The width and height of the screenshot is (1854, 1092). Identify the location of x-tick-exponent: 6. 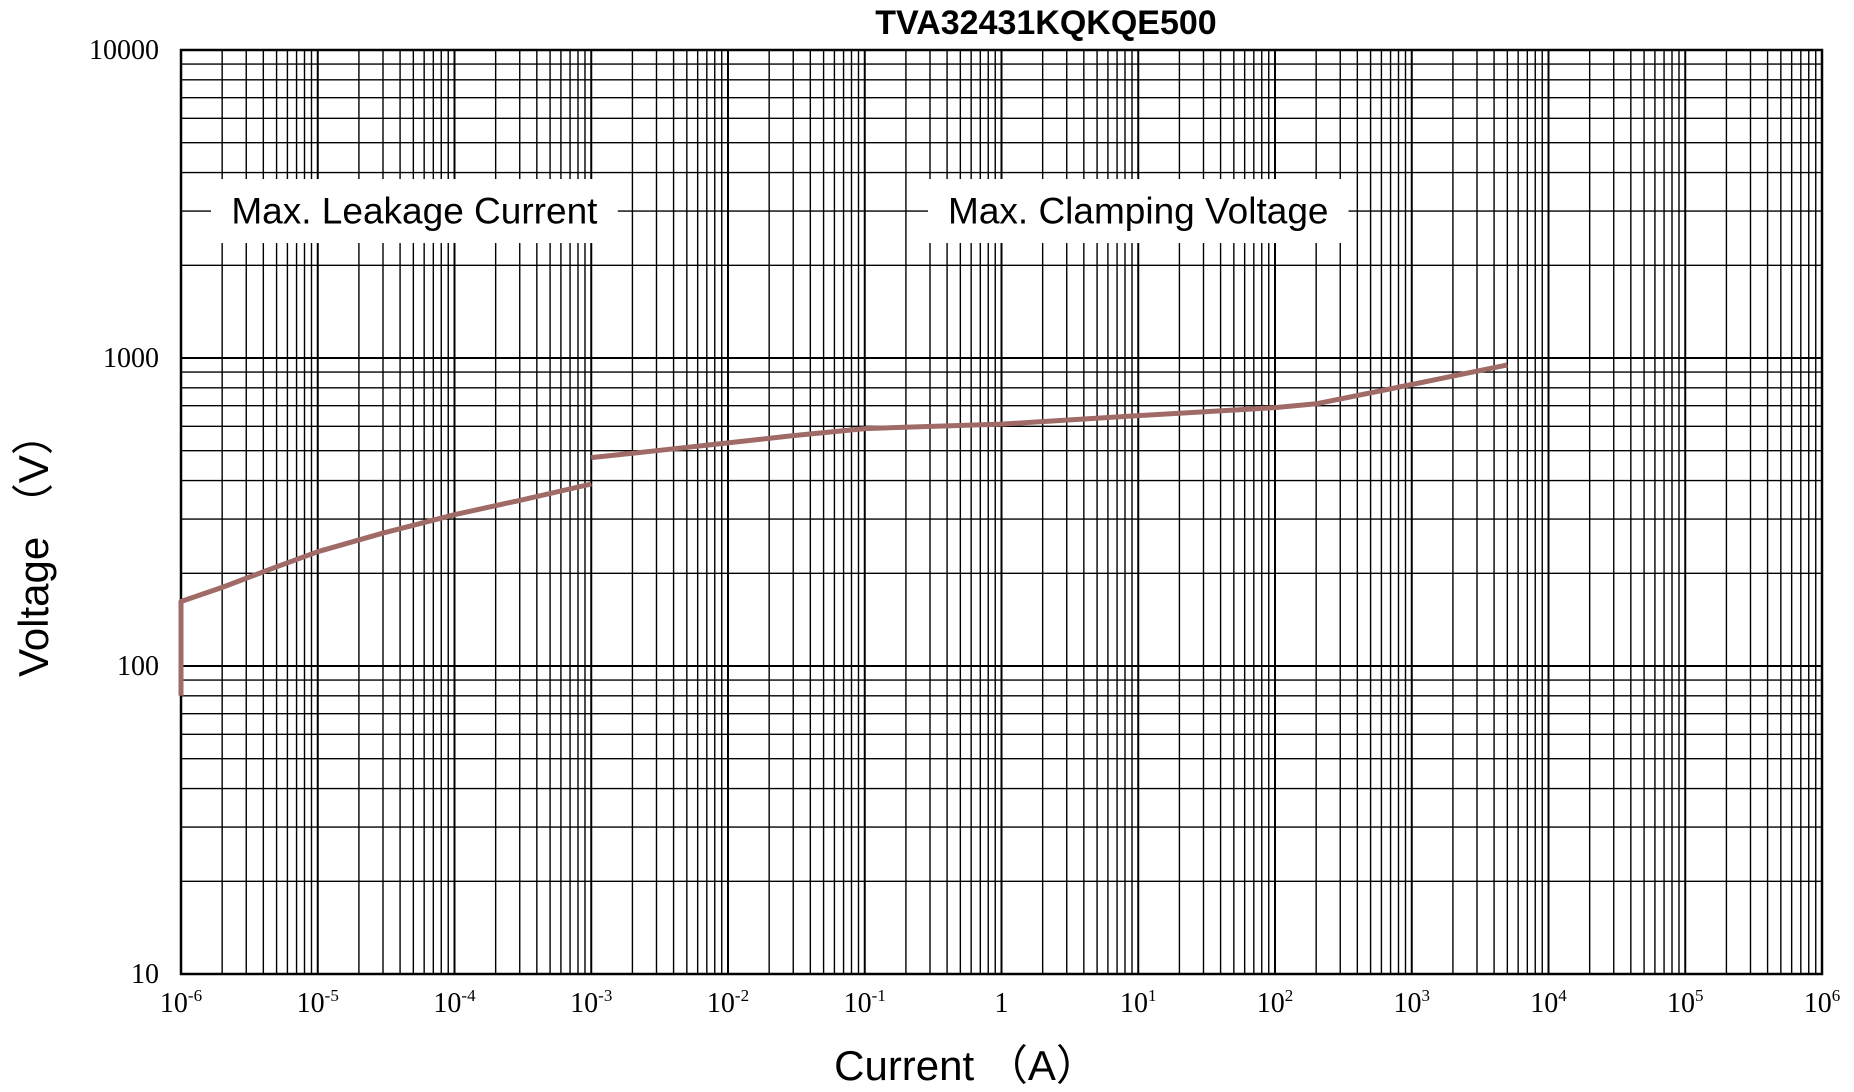
(1836, 995).